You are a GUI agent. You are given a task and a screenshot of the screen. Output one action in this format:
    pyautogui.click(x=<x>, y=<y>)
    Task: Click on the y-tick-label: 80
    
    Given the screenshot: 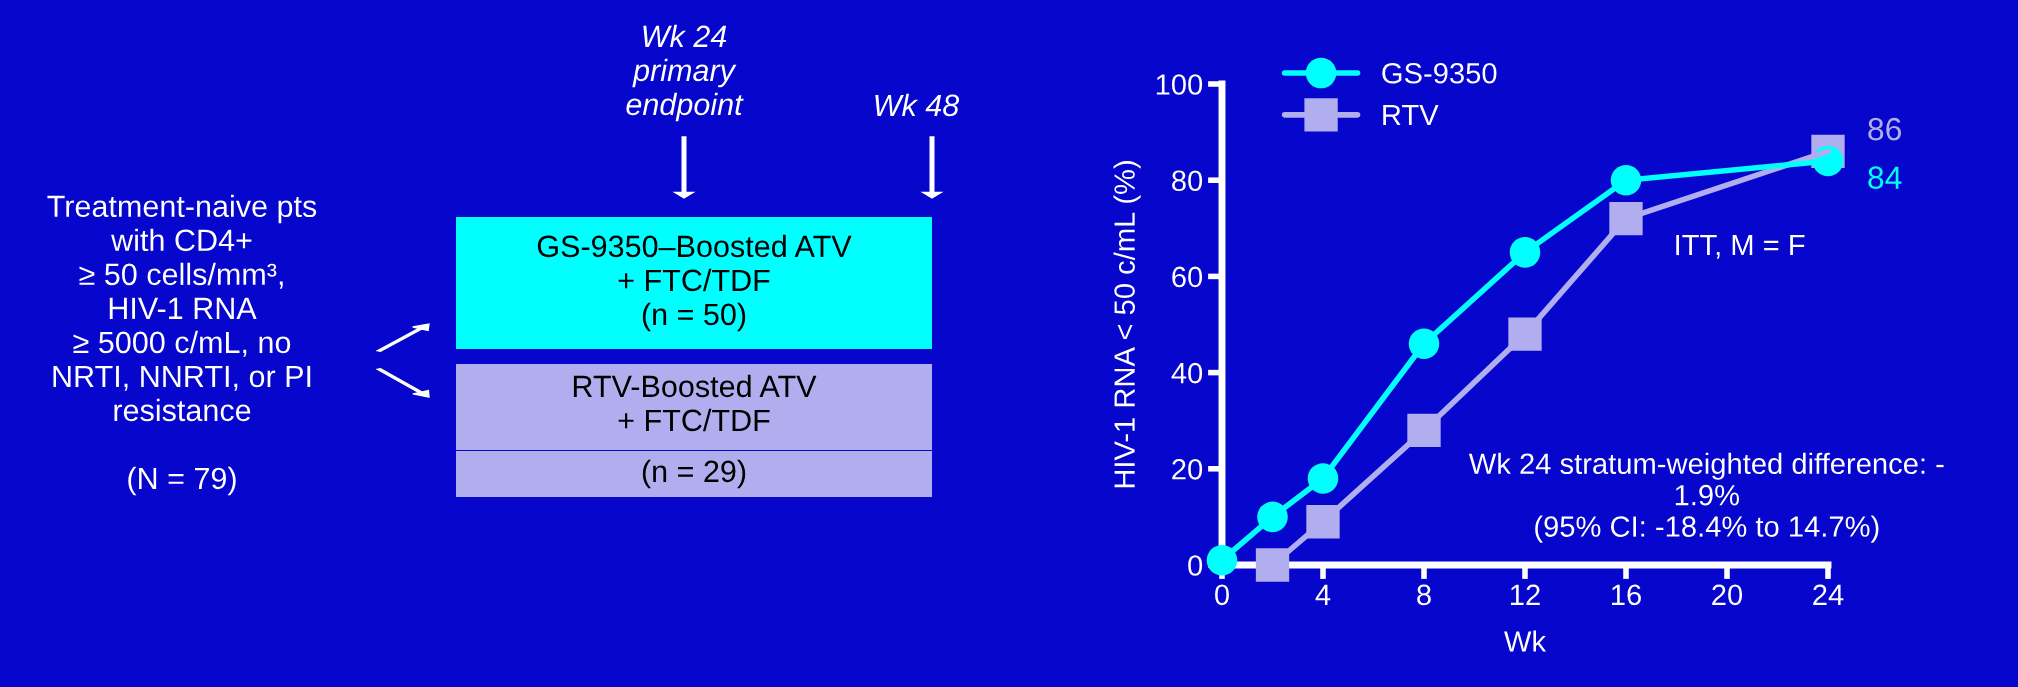 What is the action you would take?
    pyautogui.click(x=1187, y=181)
    